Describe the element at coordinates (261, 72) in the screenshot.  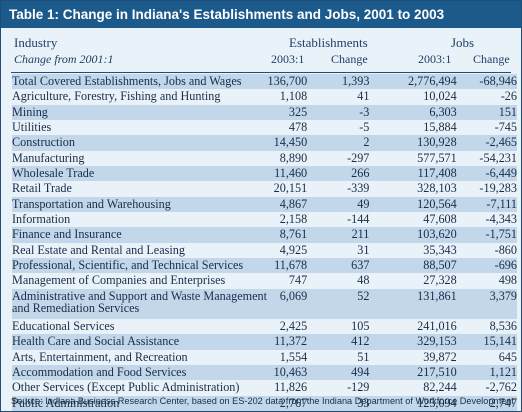
I see `header-divider` at that location.